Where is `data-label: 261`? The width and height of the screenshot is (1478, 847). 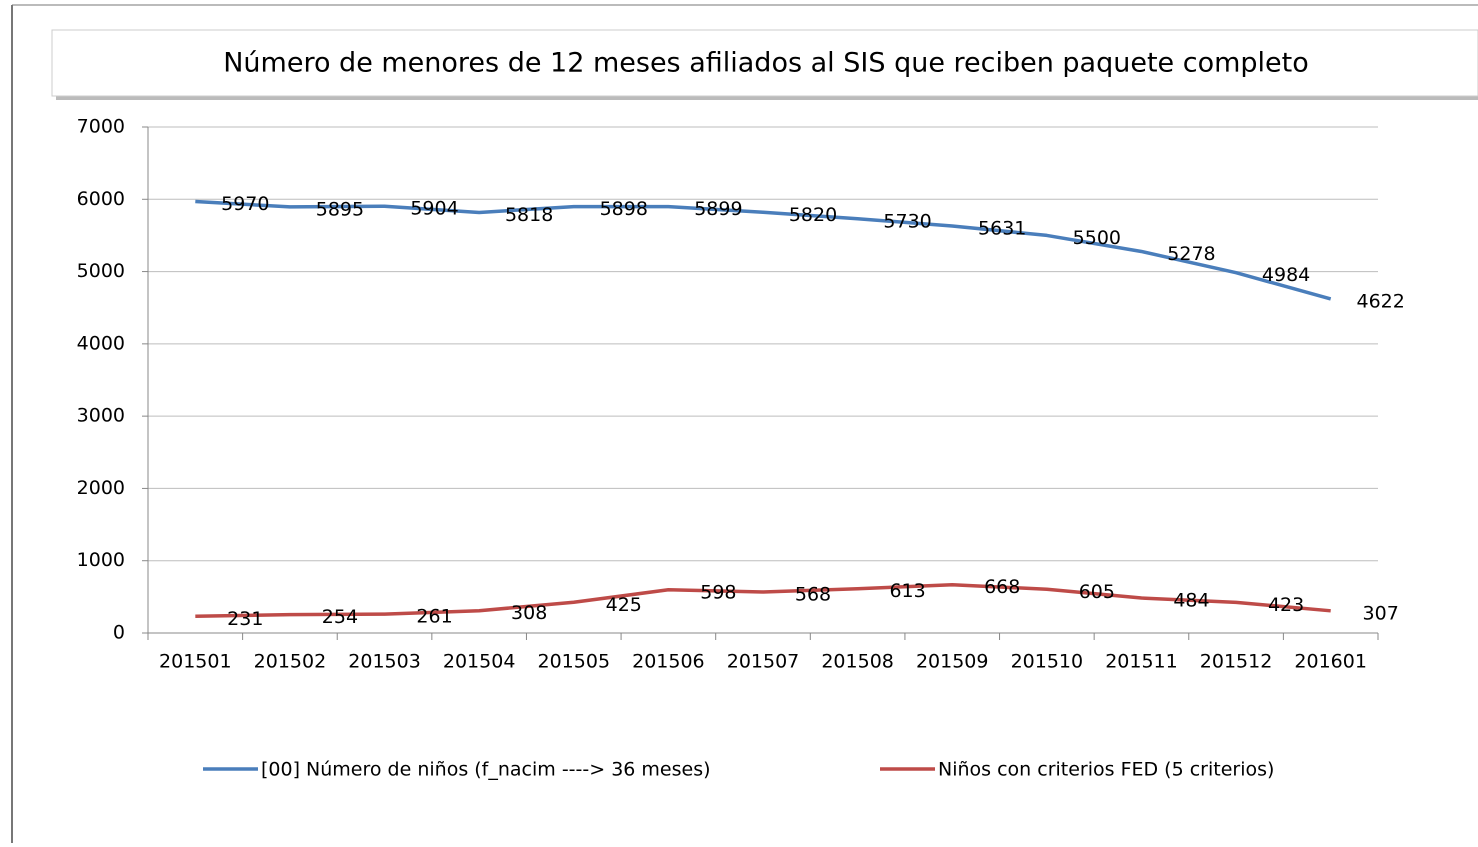 data-label: 261 is located at coordinates (434, 617).